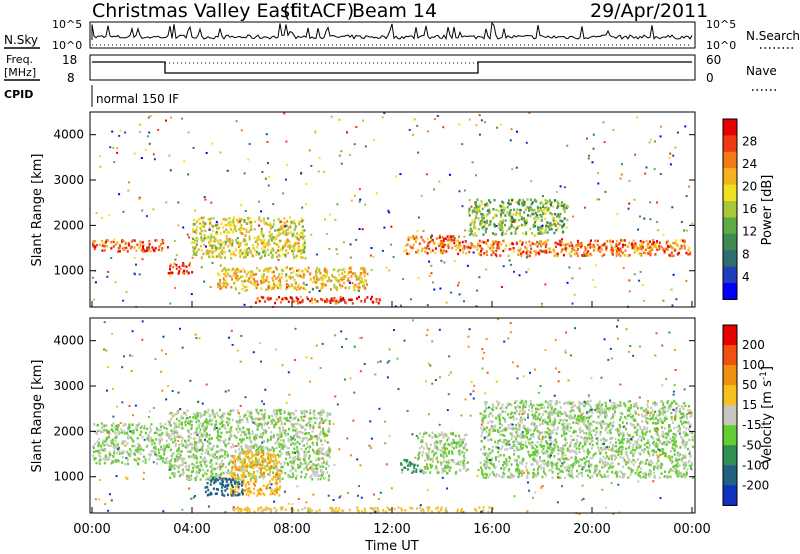 The width and height of the screenshot is (800, 554). What do you see at coordinates (68, 386) in the screenshot?
I see `velocity-range-tick-label: 3000` at bounding box center [68, 386].